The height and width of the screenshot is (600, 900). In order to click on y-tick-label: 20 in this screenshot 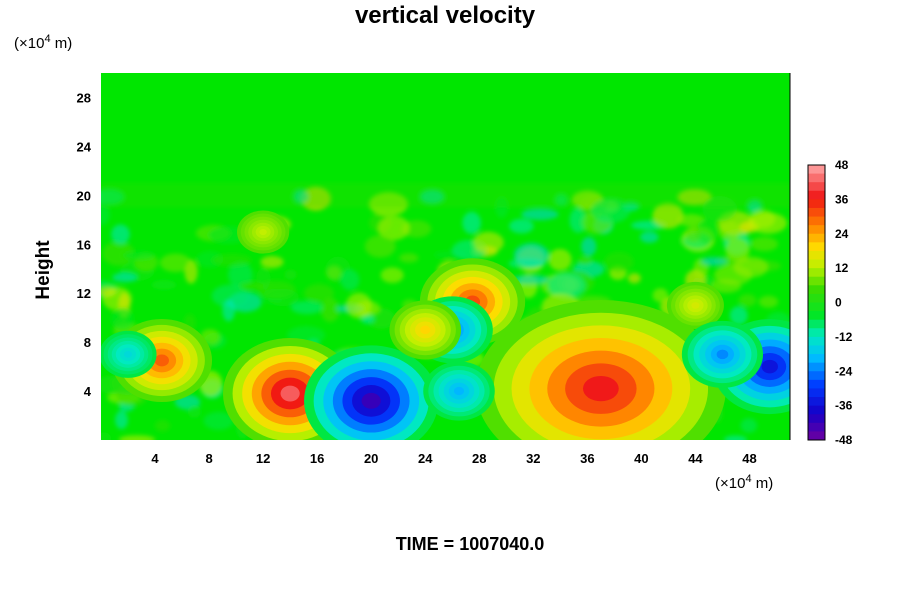, I will do `click(84, 195)`.